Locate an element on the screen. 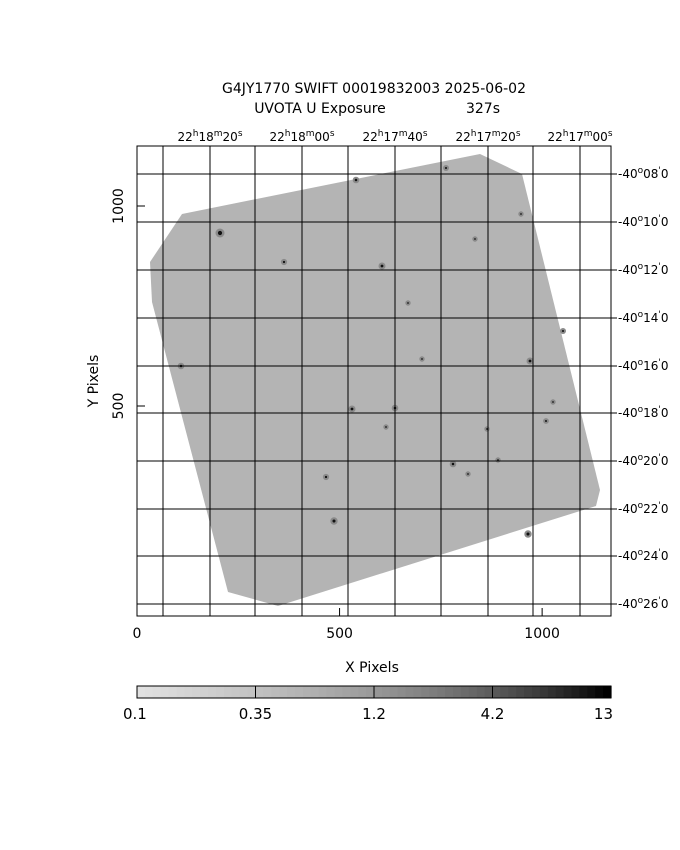  dec-label: -40o16'0 is located at coordinates (643, 365).